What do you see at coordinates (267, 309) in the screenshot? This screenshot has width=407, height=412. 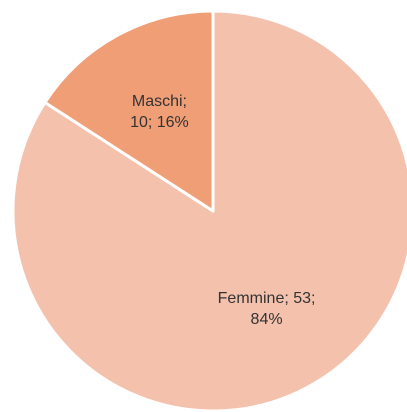 I see `data-label: Femmine; 53; 84%` at bounding box center [267, 309].